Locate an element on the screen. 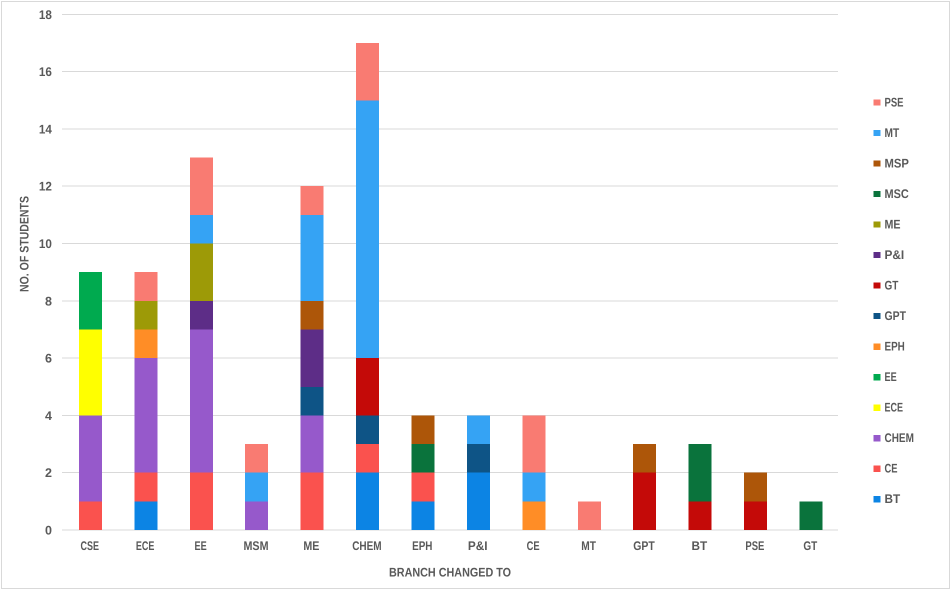 The image size is (951, 590). svg-text: MSP is located at coordinates (897, 163).